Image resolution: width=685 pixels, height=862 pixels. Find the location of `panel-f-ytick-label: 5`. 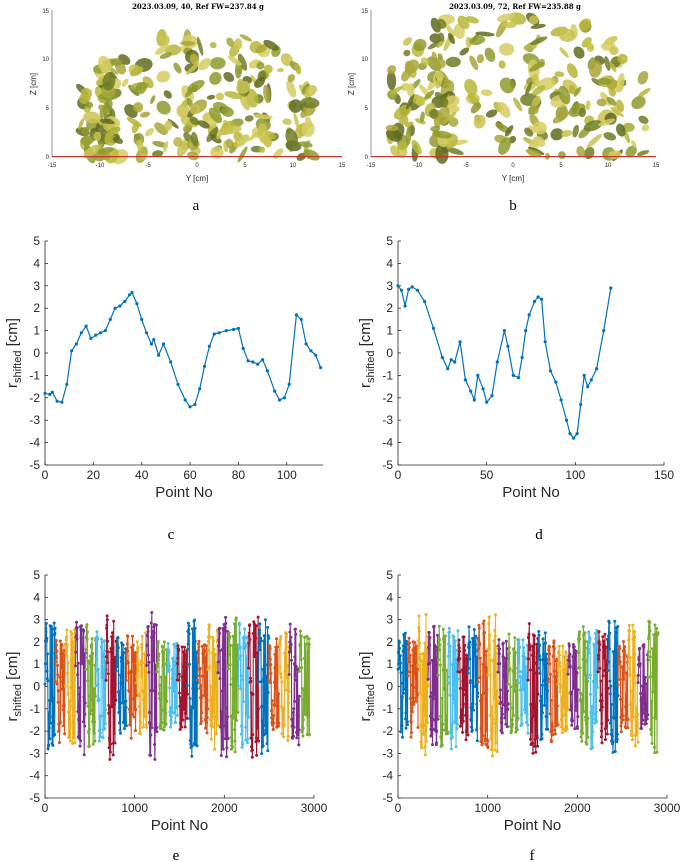

panel-f-ytick-label: 5 is located at coordinates (389, 575).